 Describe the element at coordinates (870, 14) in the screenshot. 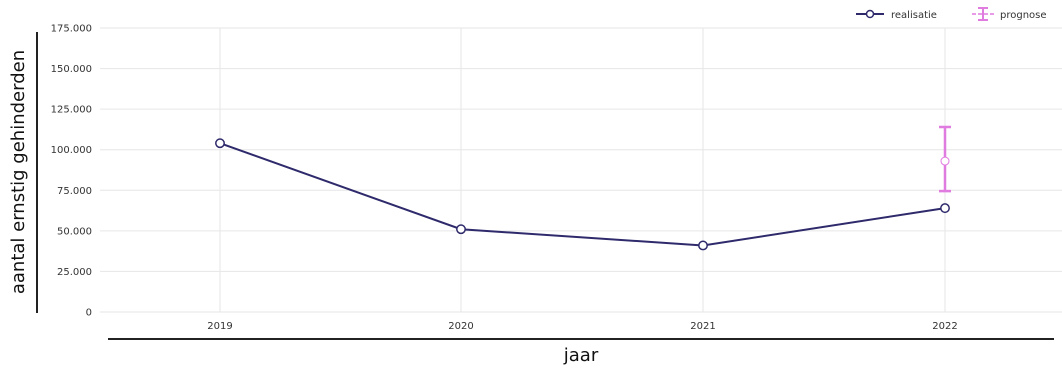

I see `legend-realisatie-marker` at that location.